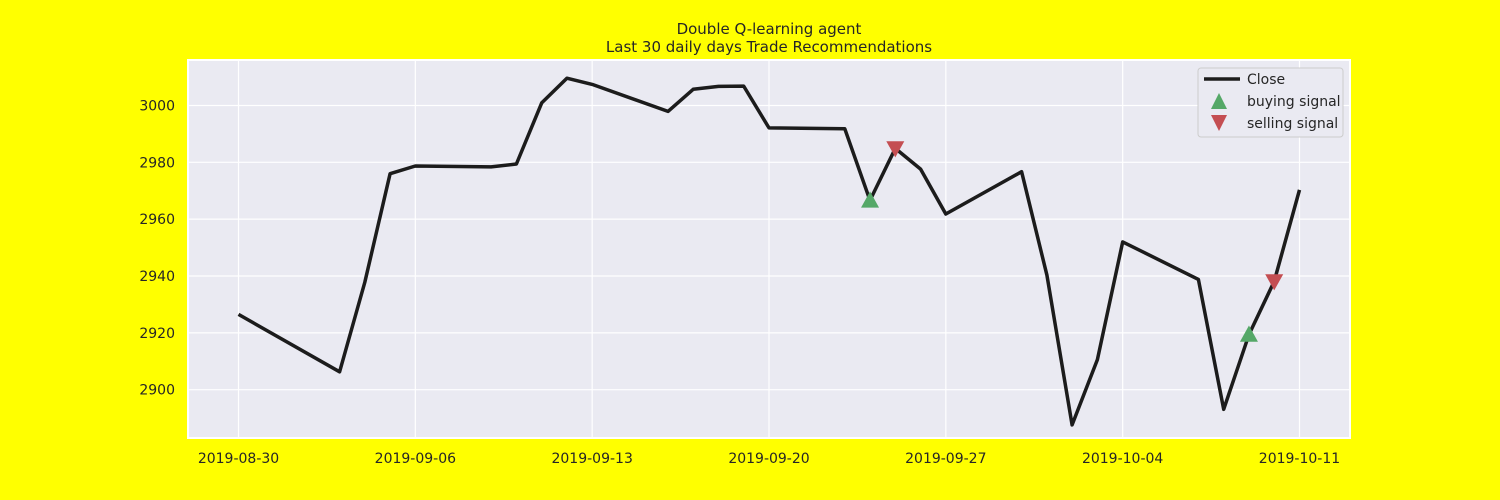  Describe the element at coordinates (591, 459) in the screenshot. I see `x-tick-label: 2019-09-13` at that location.